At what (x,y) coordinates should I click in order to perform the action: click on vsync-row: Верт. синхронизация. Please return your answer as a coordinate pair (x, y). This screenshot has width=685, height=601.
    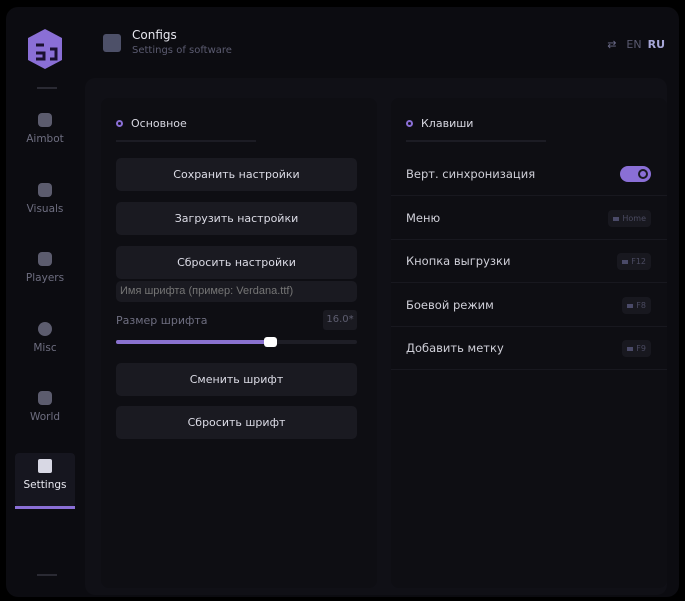
    Looking at the image, I should click on (529, 174).